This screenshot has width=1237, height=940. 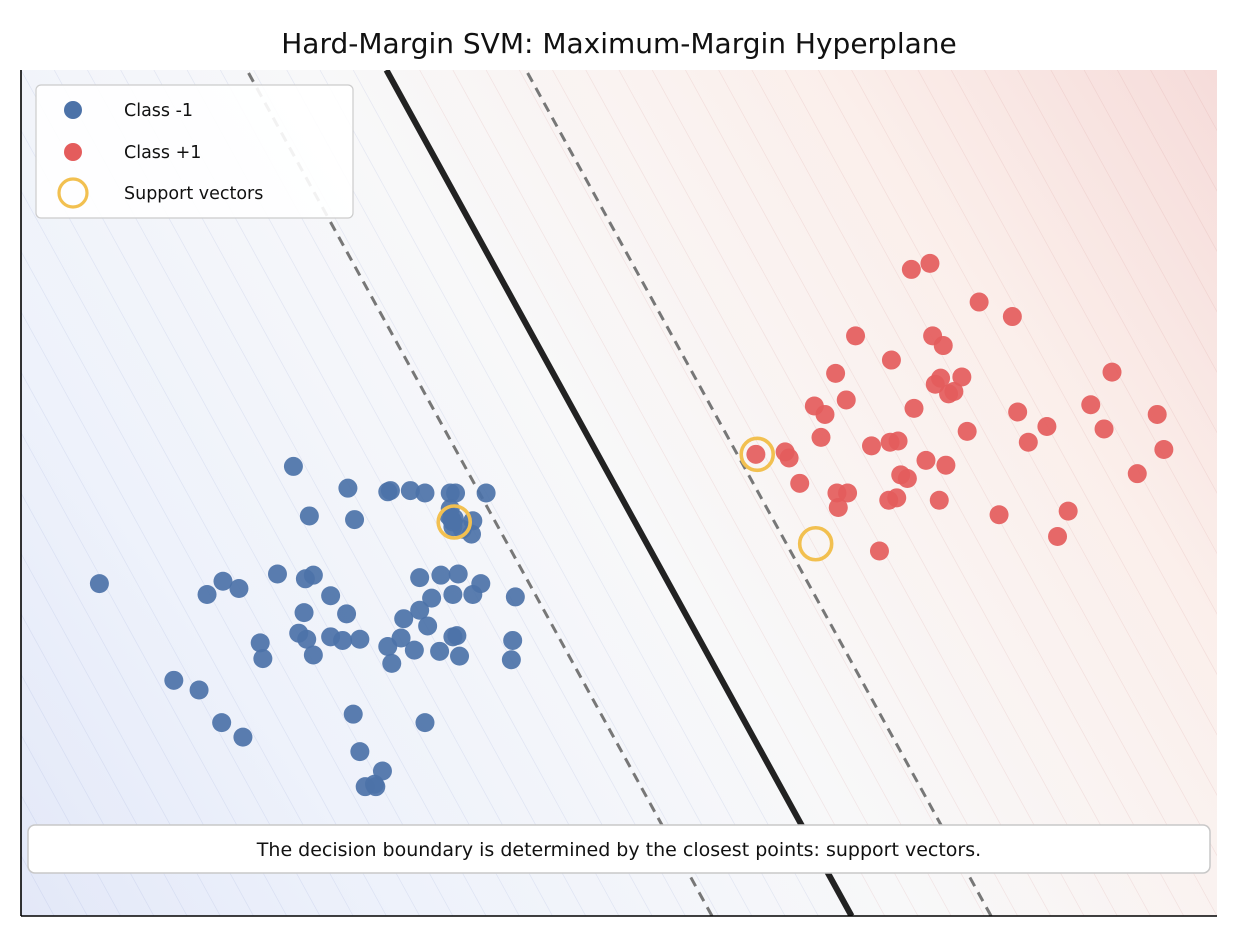 I want to click on legend-marker-class-pos, so click(x=73, y=152).